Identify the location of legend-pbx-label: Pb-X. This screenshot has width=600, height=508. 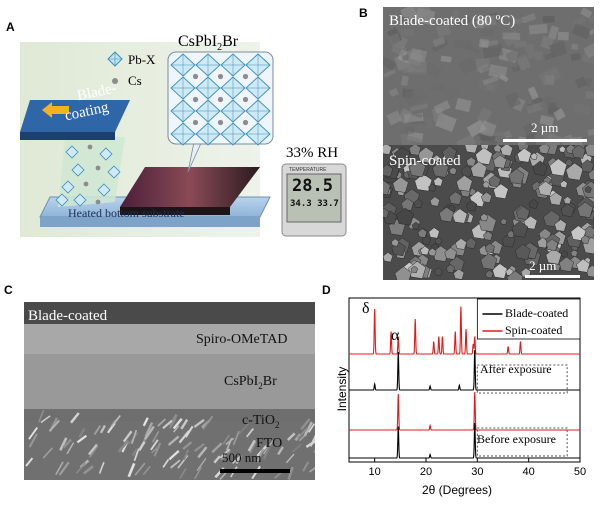
(142, 59).